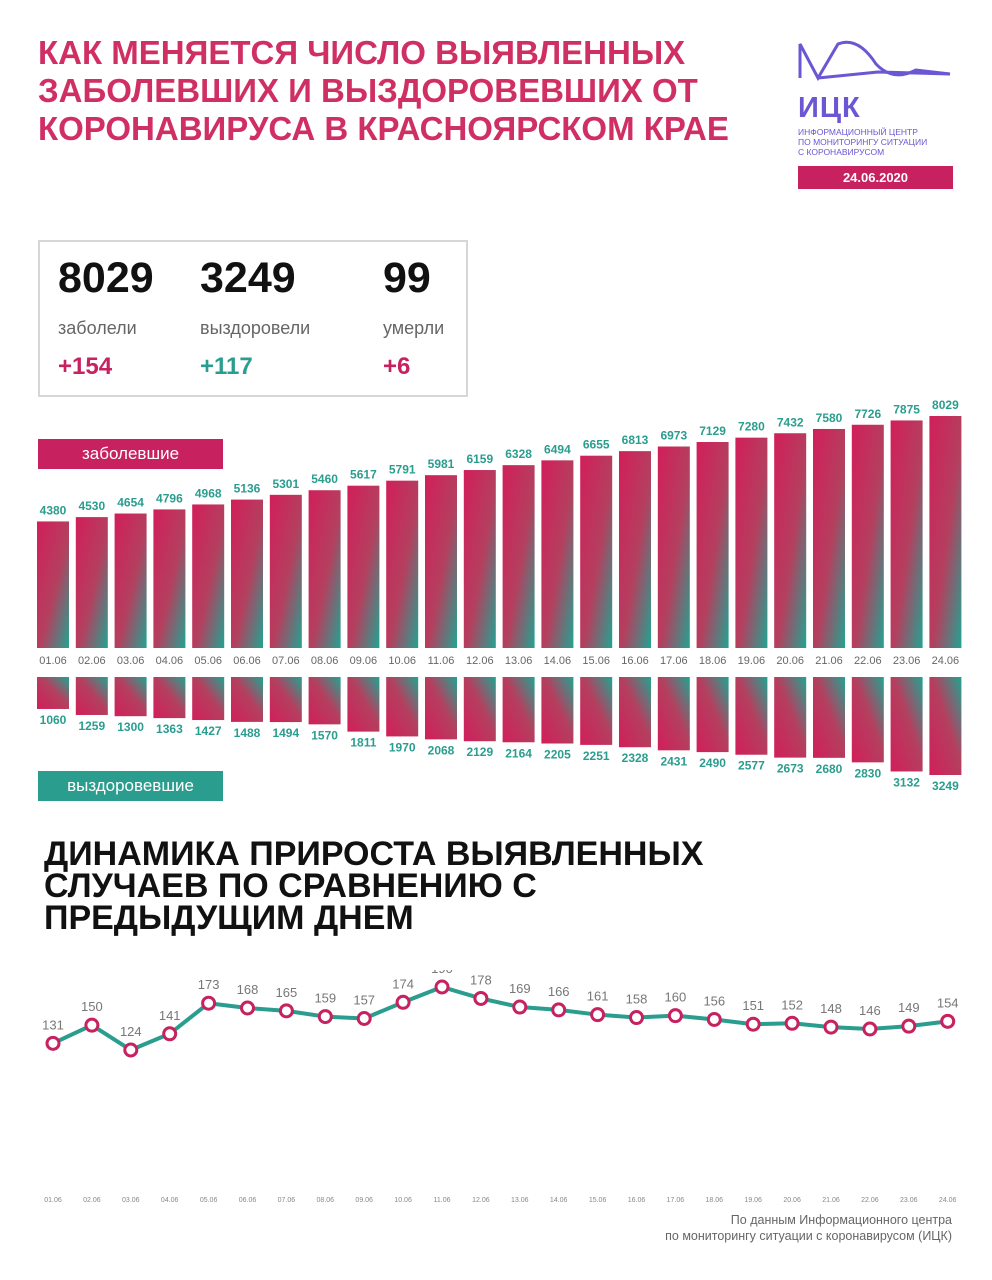 Image resolution: width=992 pixels, height=1280 pixels. I want to click on bar-label-recovered: 1060, so click(53, 720).